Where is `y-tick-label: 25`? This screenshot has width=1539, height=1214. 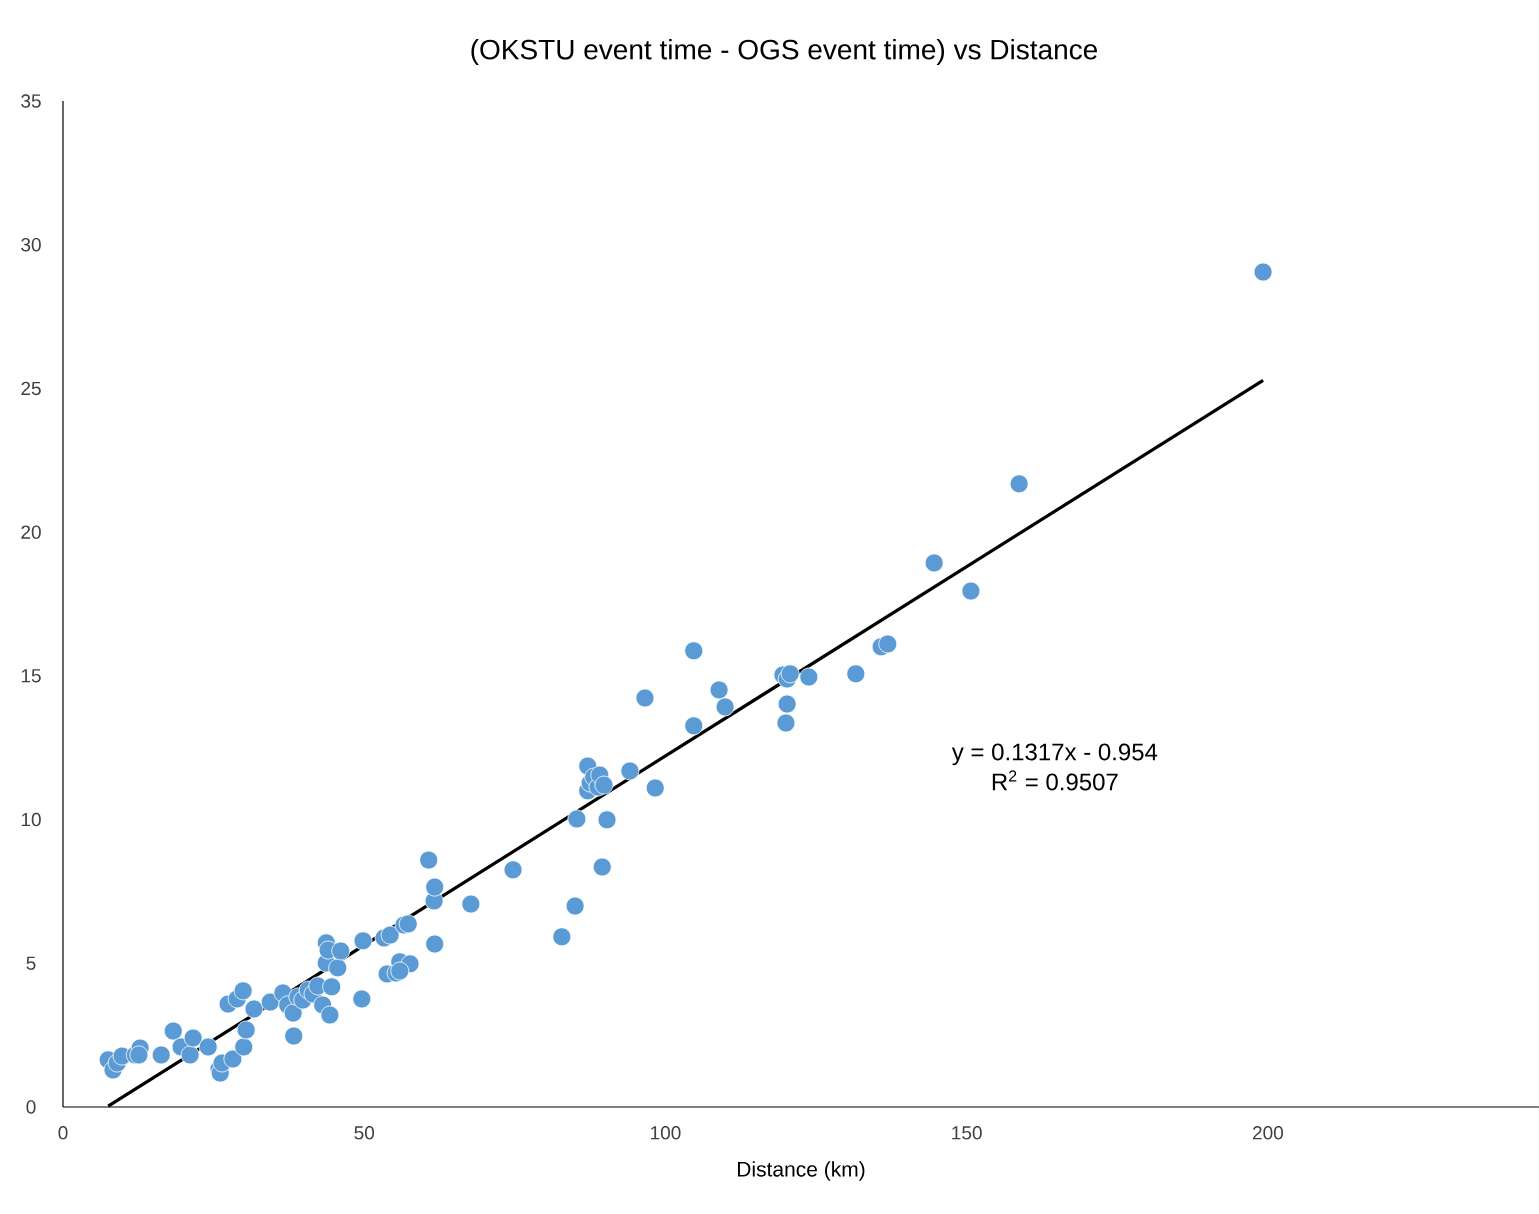
y-tick-label: 25 is located at coordinates (31, 388).